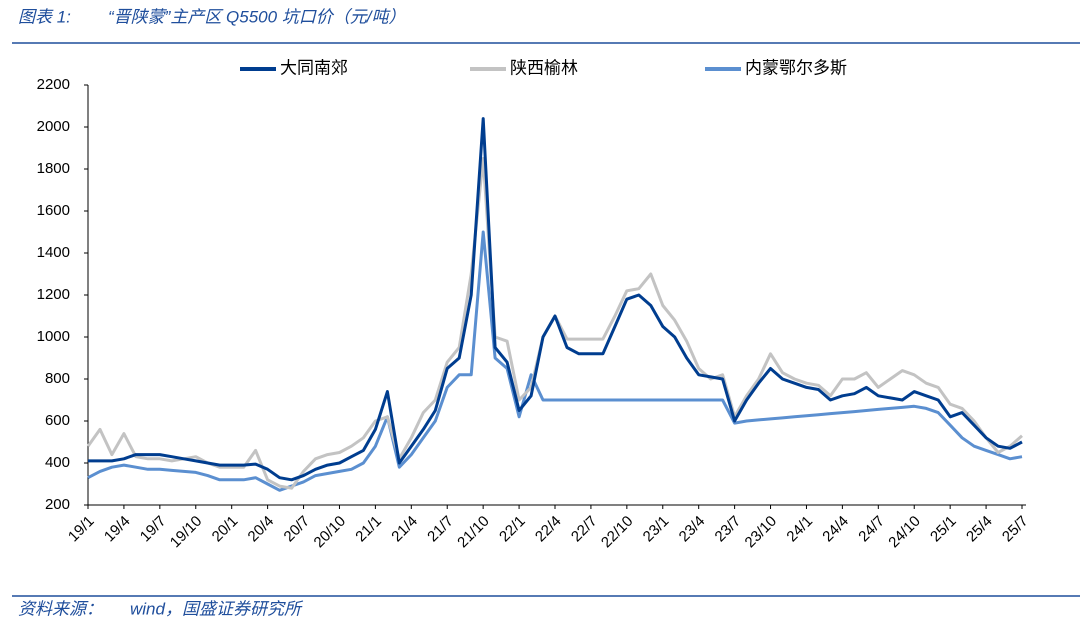 This screenshot has height=622, width=1080. I want to click on x-tick-label: 22/7, so click(584, 529).